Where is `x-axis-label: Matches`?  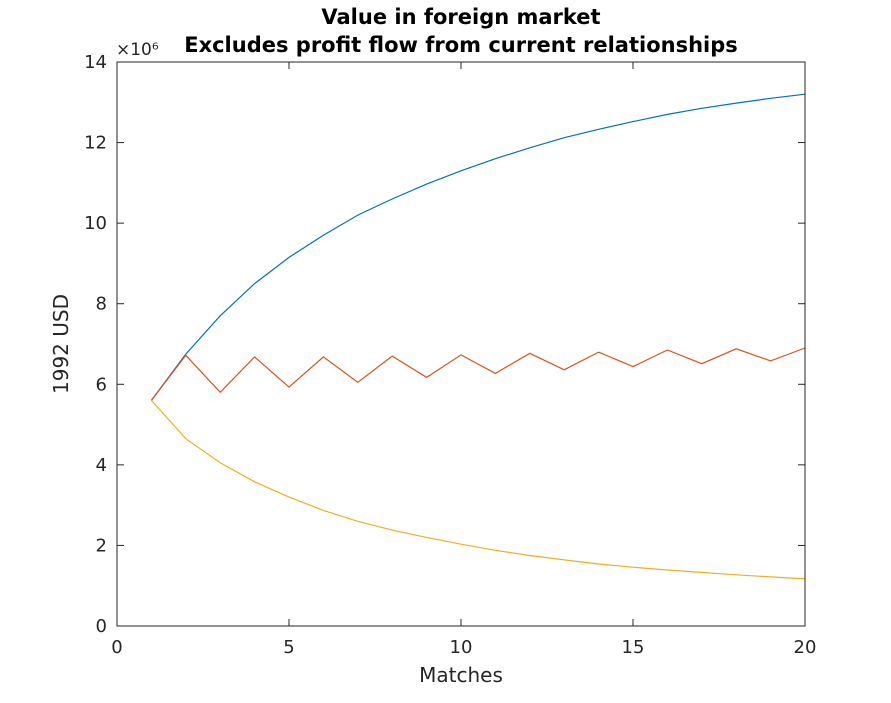
x-axis-label: Matches is located at coordinates (461, 675).